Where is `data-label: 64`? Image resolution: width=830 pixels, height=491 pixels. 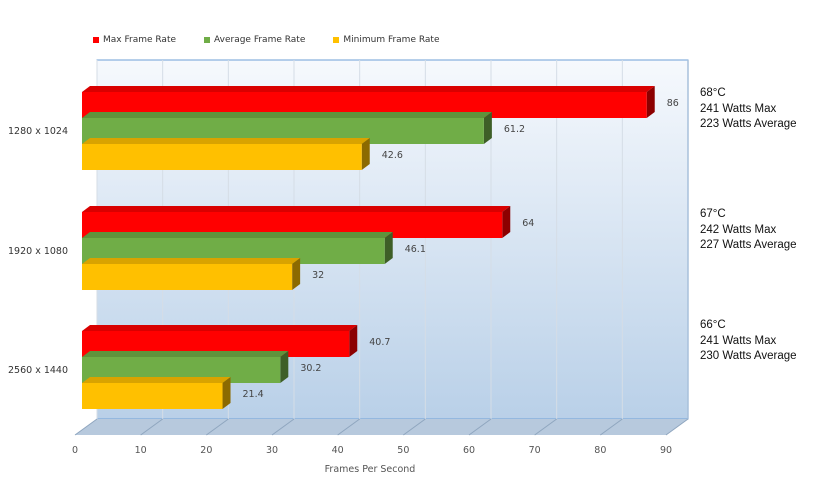 data-label: 64 is located at coordinates (528, 223).